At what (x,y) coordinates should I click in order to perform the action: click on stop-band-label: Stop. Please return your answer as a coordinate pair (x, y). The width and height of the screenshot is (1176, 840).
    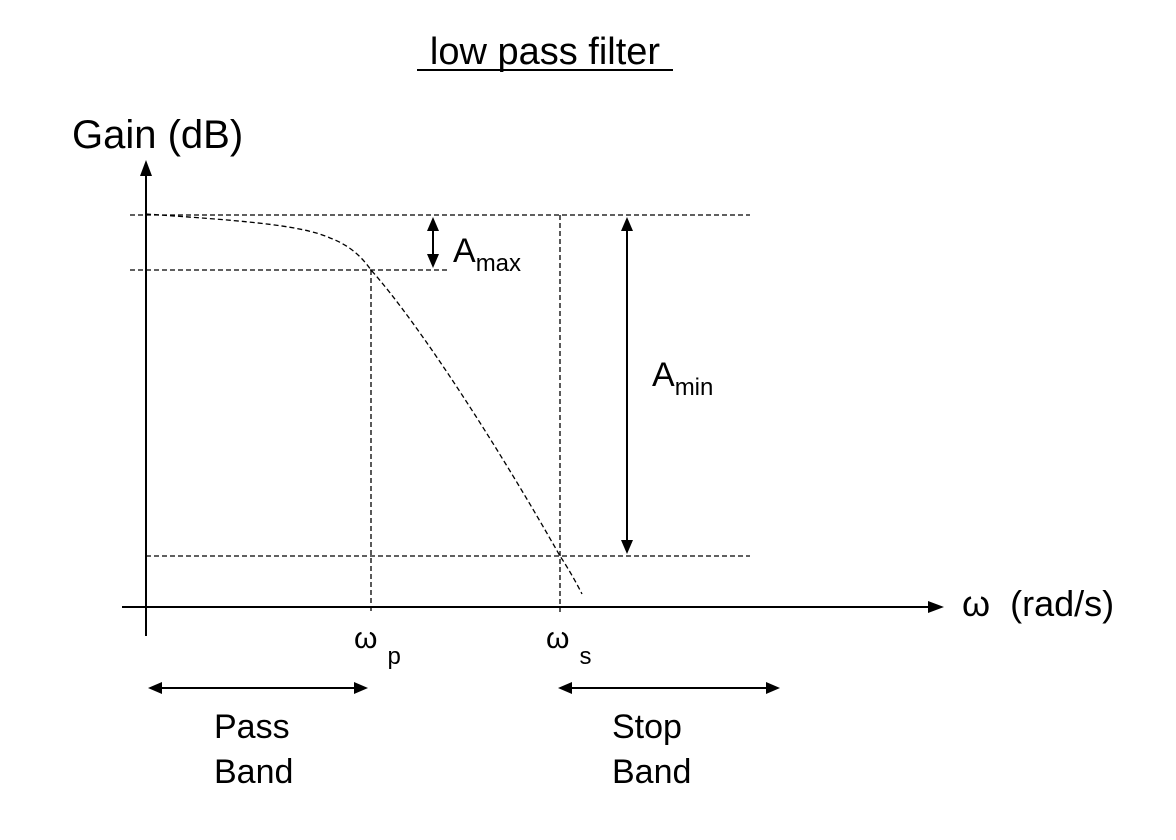
    Looking at the image, I should click on (647, 727).